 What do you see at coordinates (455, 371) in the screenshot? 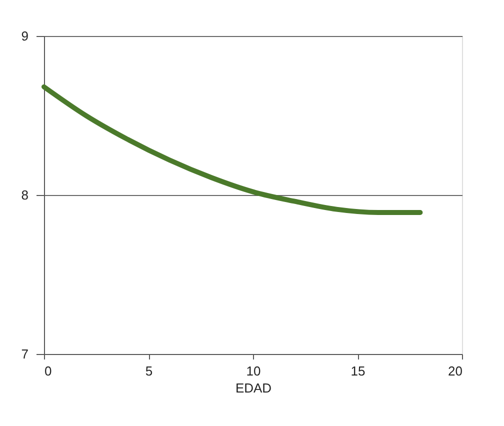
I see `x-tick-label: 20` at bounding box center [455, 371].